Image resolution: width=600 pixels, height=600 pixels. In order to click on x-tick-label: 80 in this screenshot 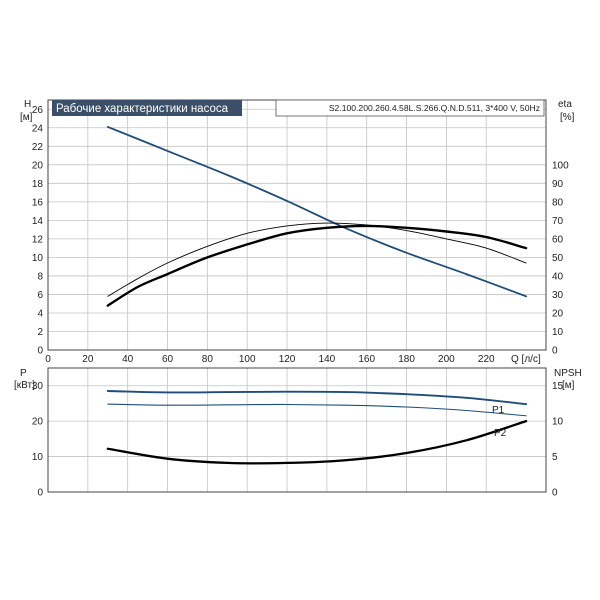, I will do `click(208, 359)`.